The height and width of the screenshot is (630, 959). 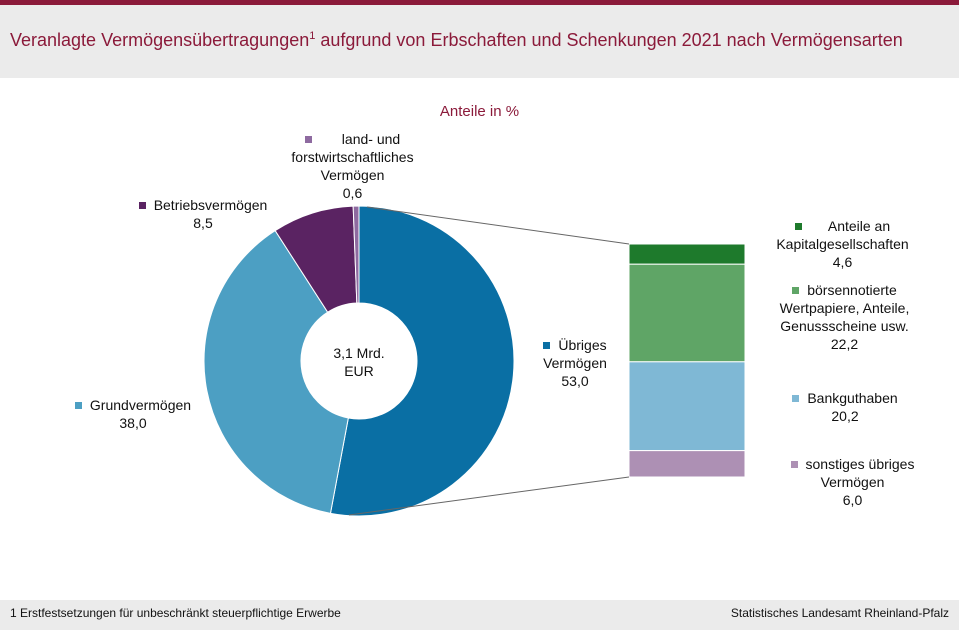 What do you see at coordinates (839, 613) in the screenshot?
I see `source-credit: Statistisches Landesamt Rheinland-Pfalz` at bounding box center [839, 613].